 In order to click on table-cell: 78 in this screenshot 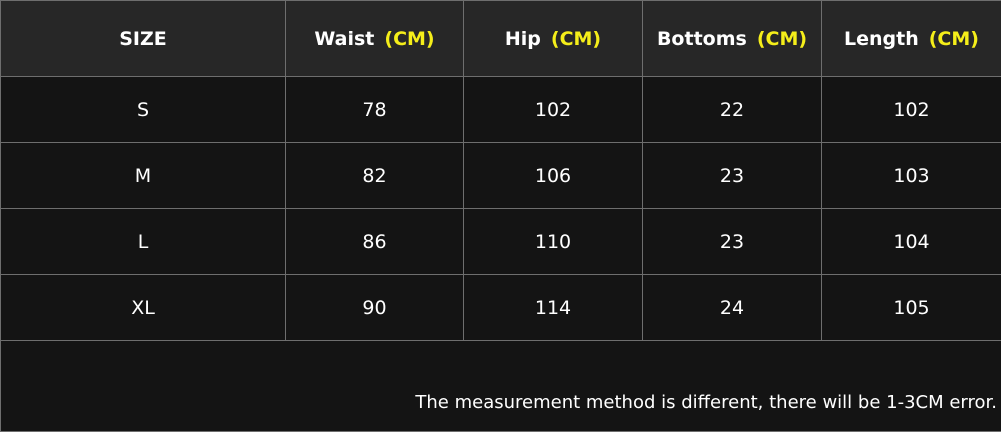, I will do `click(375, 110)`.